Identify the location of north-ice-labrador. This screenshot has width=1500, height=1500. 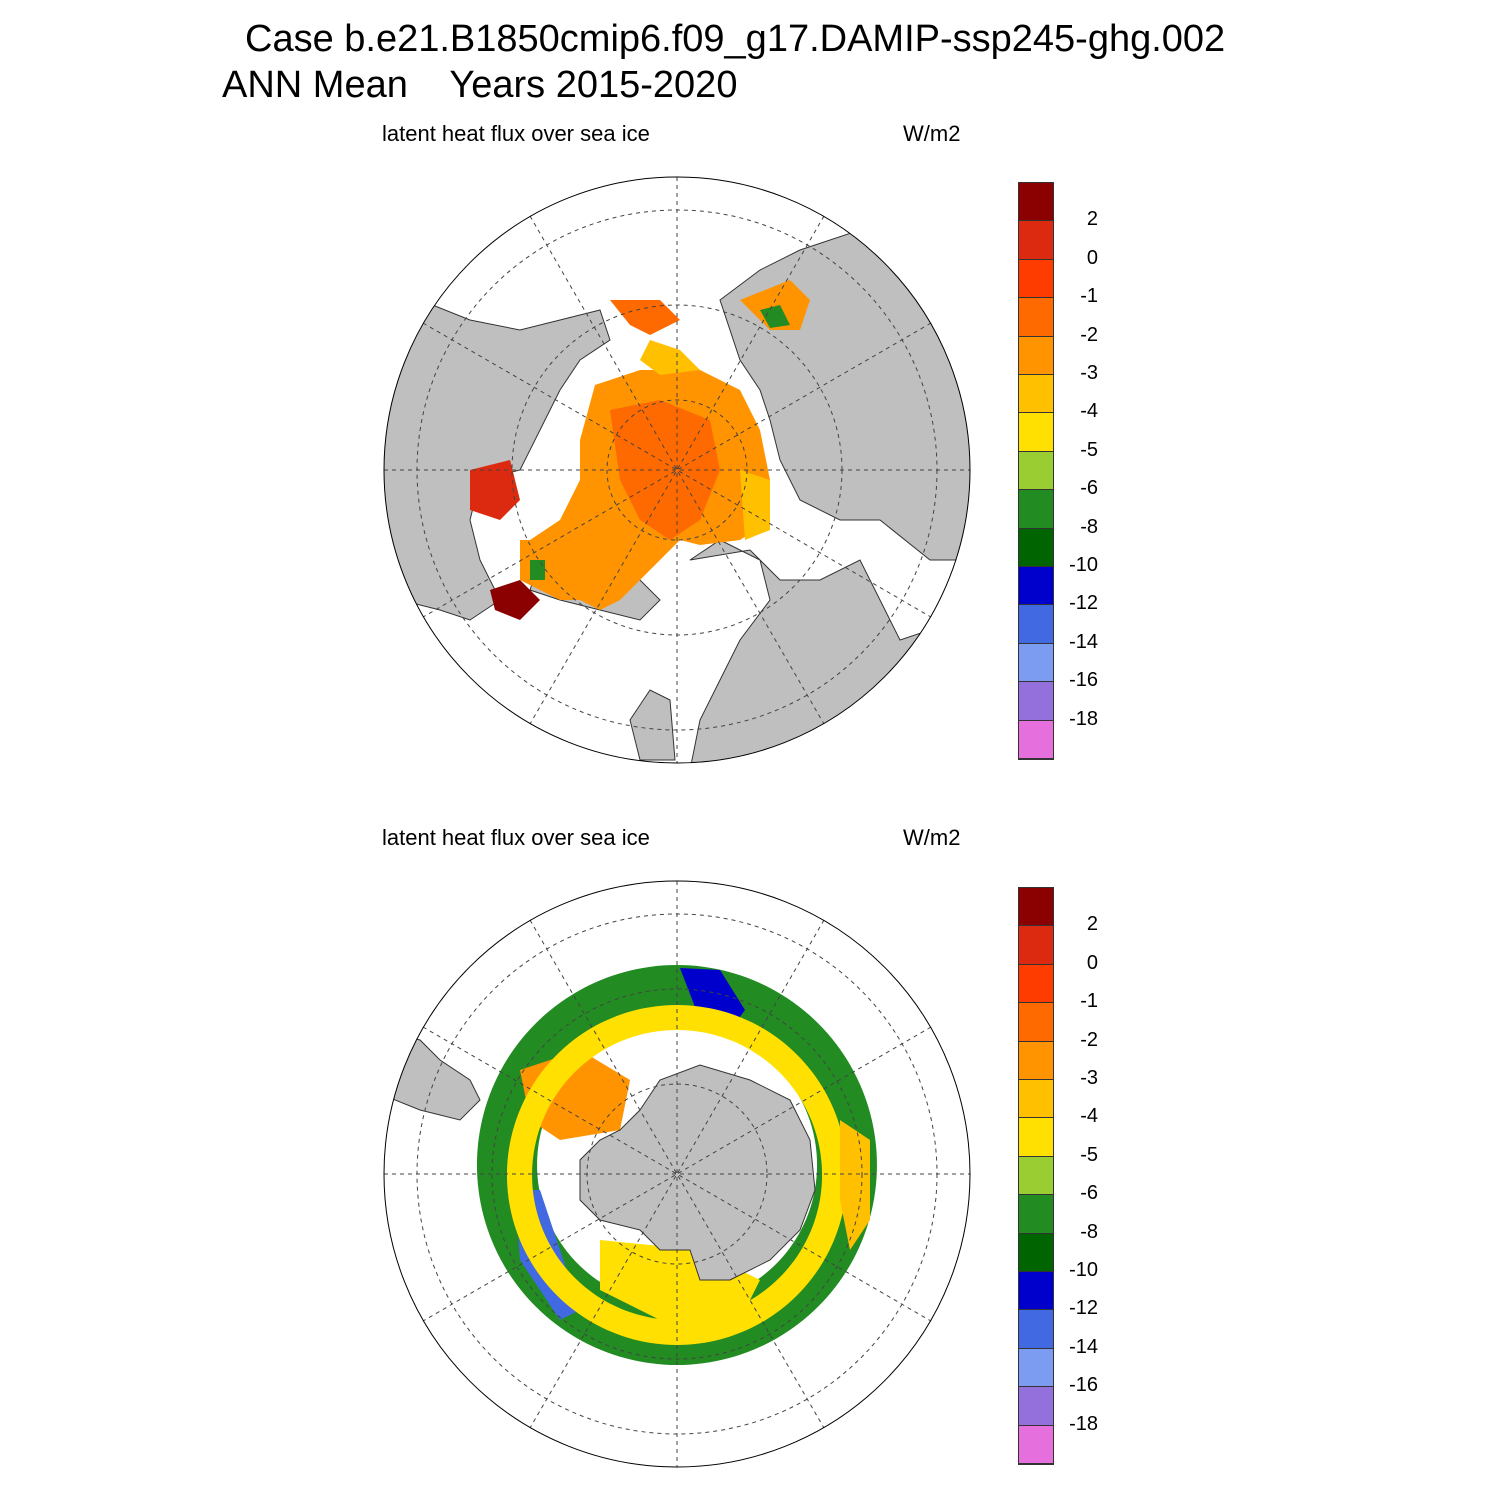
(515, 600).